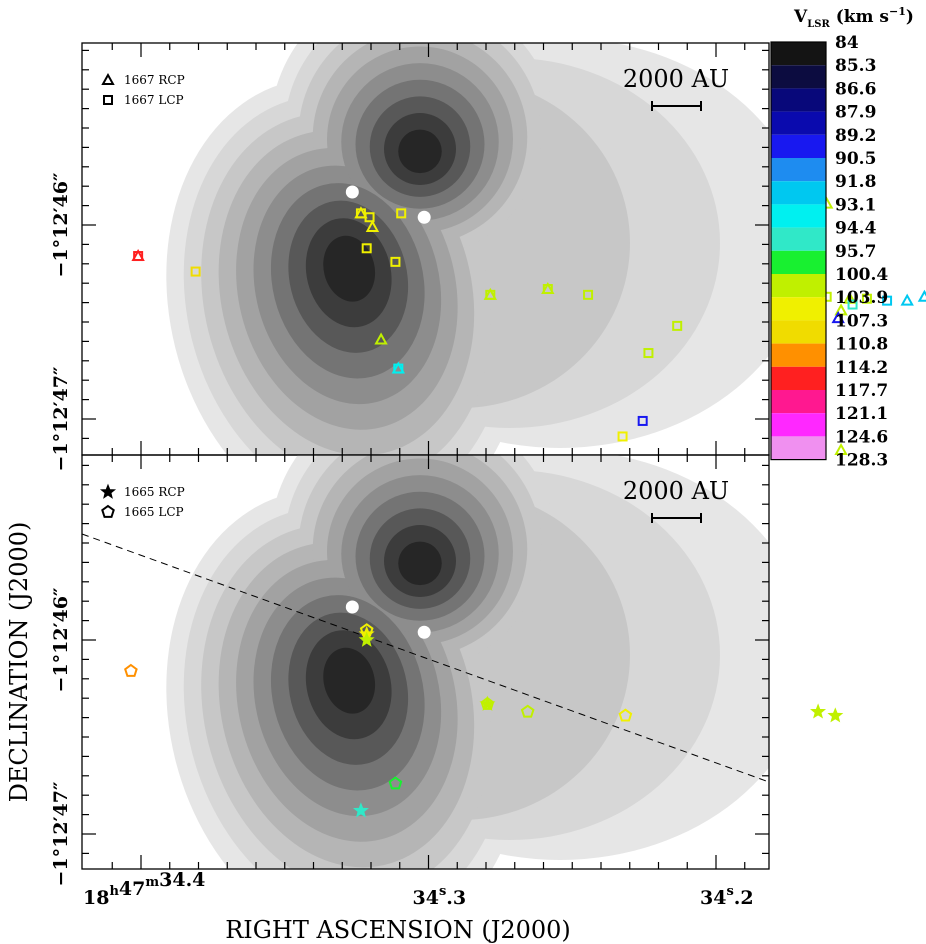 This screenshot has width=926, height=944. What do you see at coordinates (855, 252) in the screenshot?
I see `colorbar-label: 95.7` at bounding box center [855, 252].